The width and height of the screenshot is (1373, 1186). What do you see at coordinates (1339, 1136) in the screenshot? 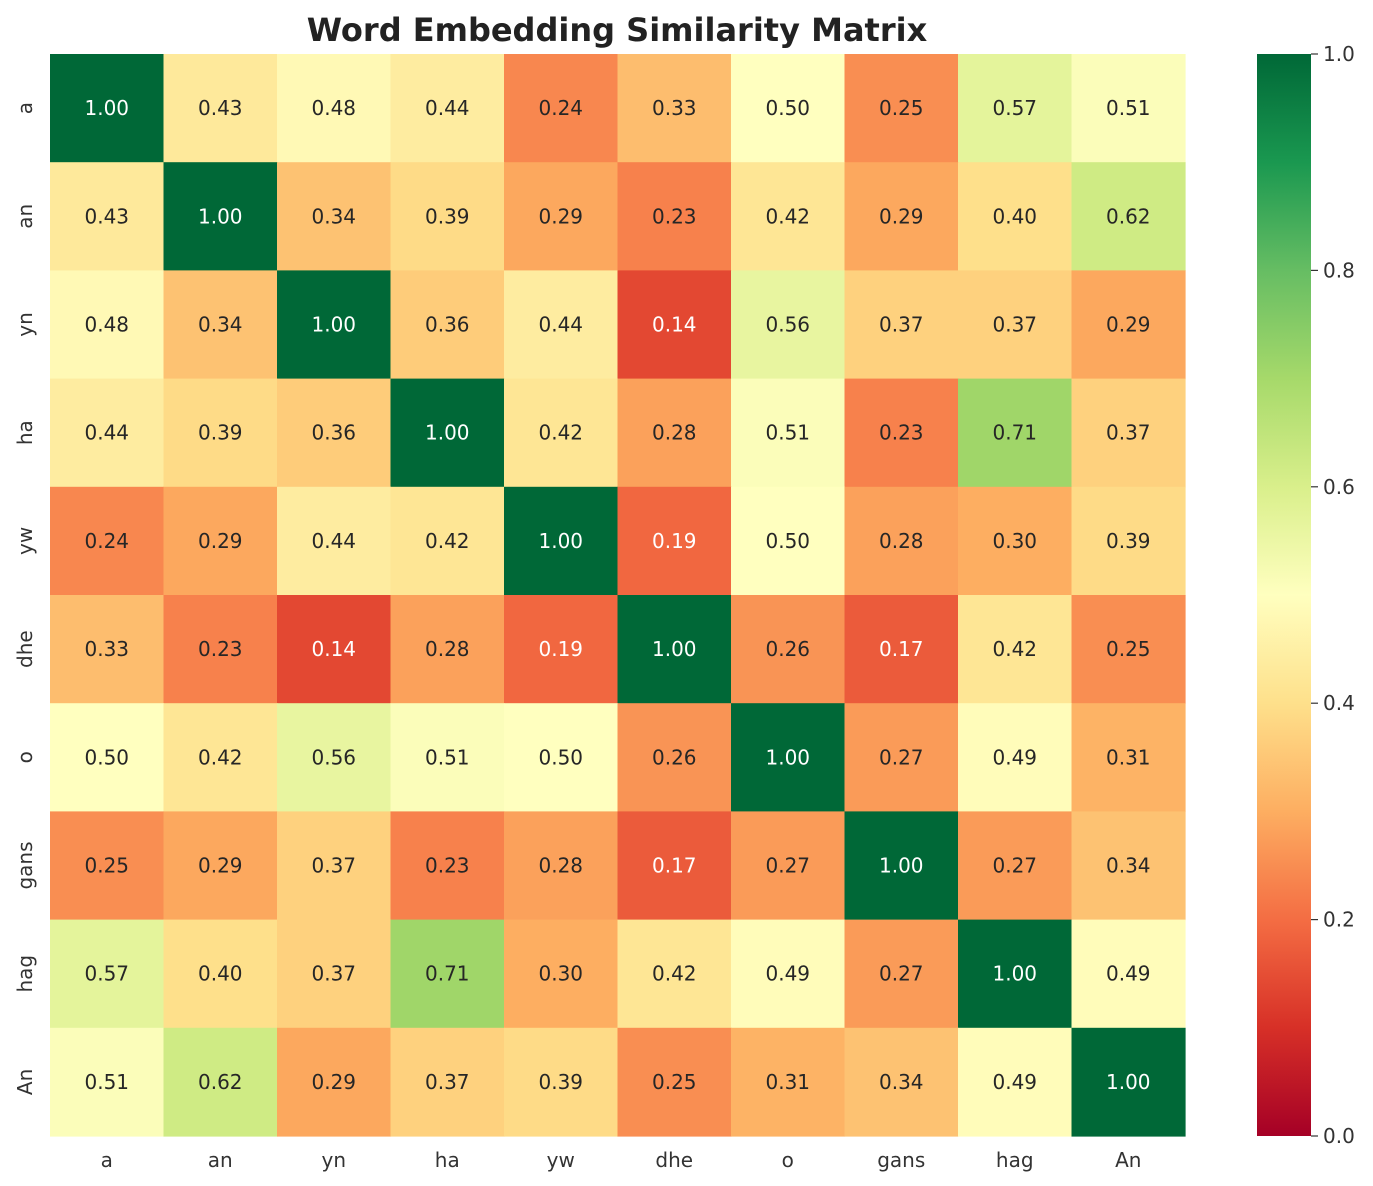
I see `colorbar-tick-label: 0.0` at bounding box center [1339, 1136].